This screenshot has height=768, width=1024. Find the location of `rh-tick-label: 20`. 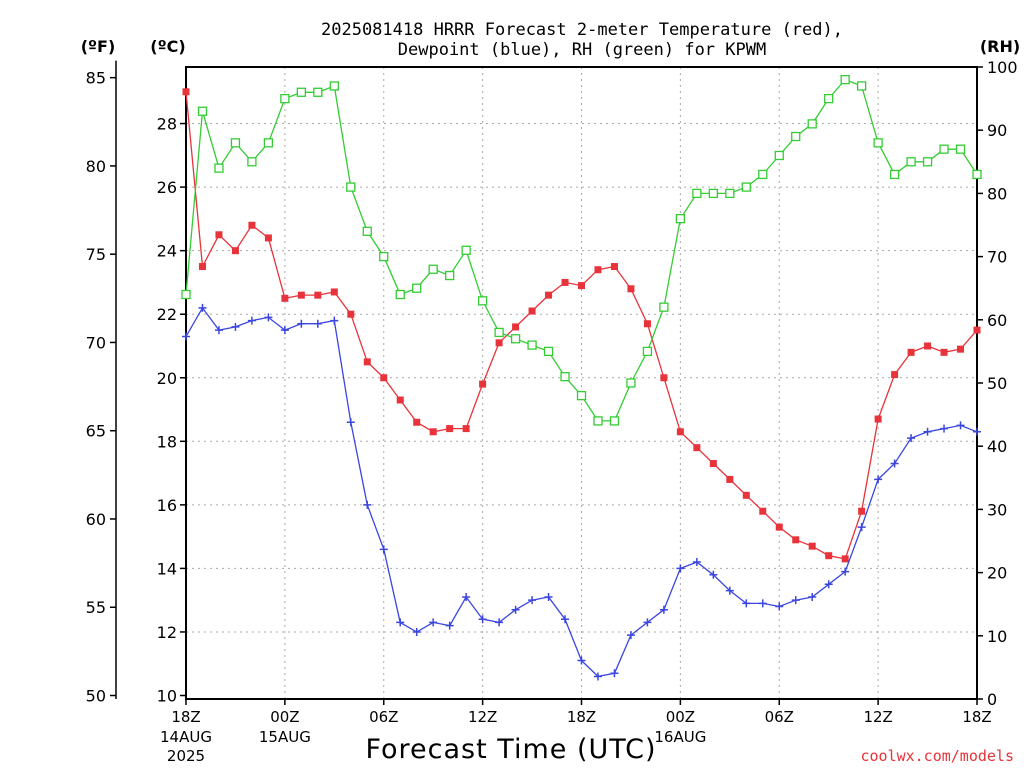

rh-tick-label: 20 is located at coordinates (997, 573).